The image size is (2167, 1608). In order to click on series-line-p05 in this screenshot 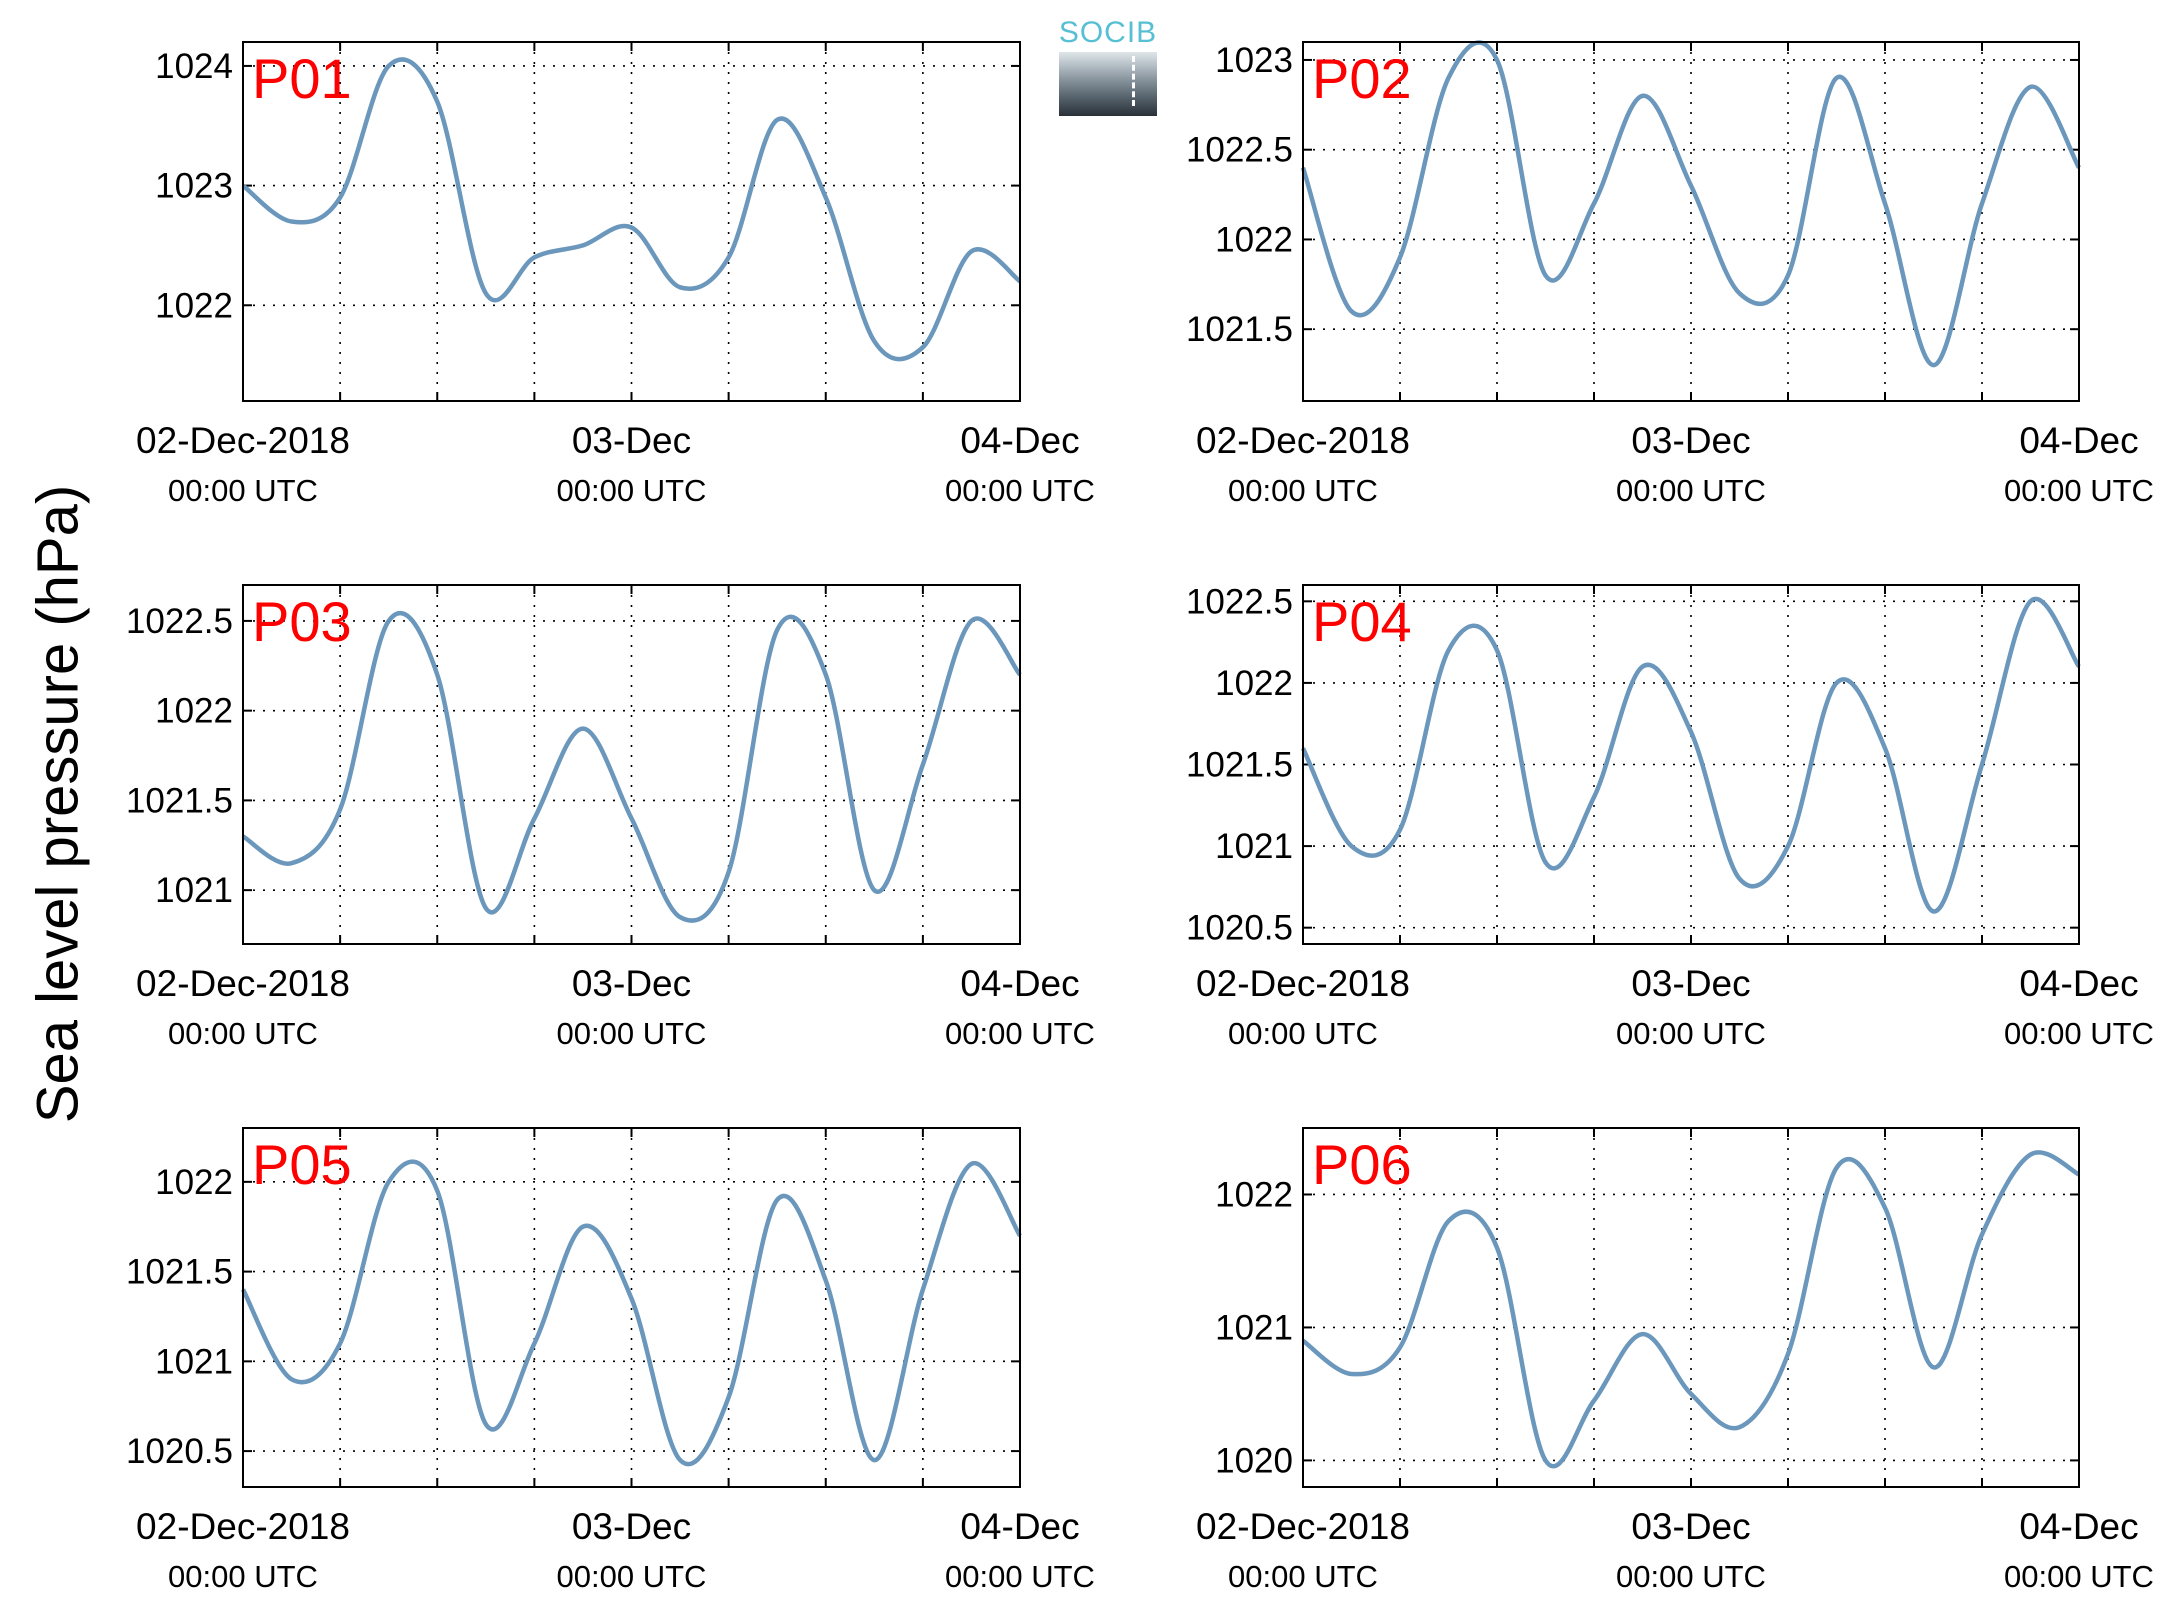, I will do `click(631, 1313)`.